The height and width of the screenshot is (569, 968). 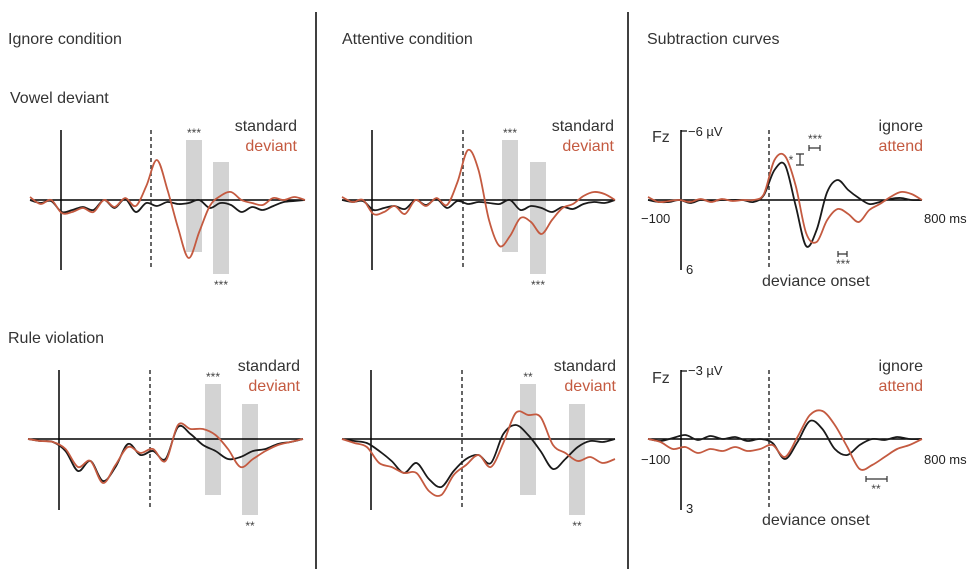 I want to click on row-label-rule: Rule violation, so click(x=56, y=338).